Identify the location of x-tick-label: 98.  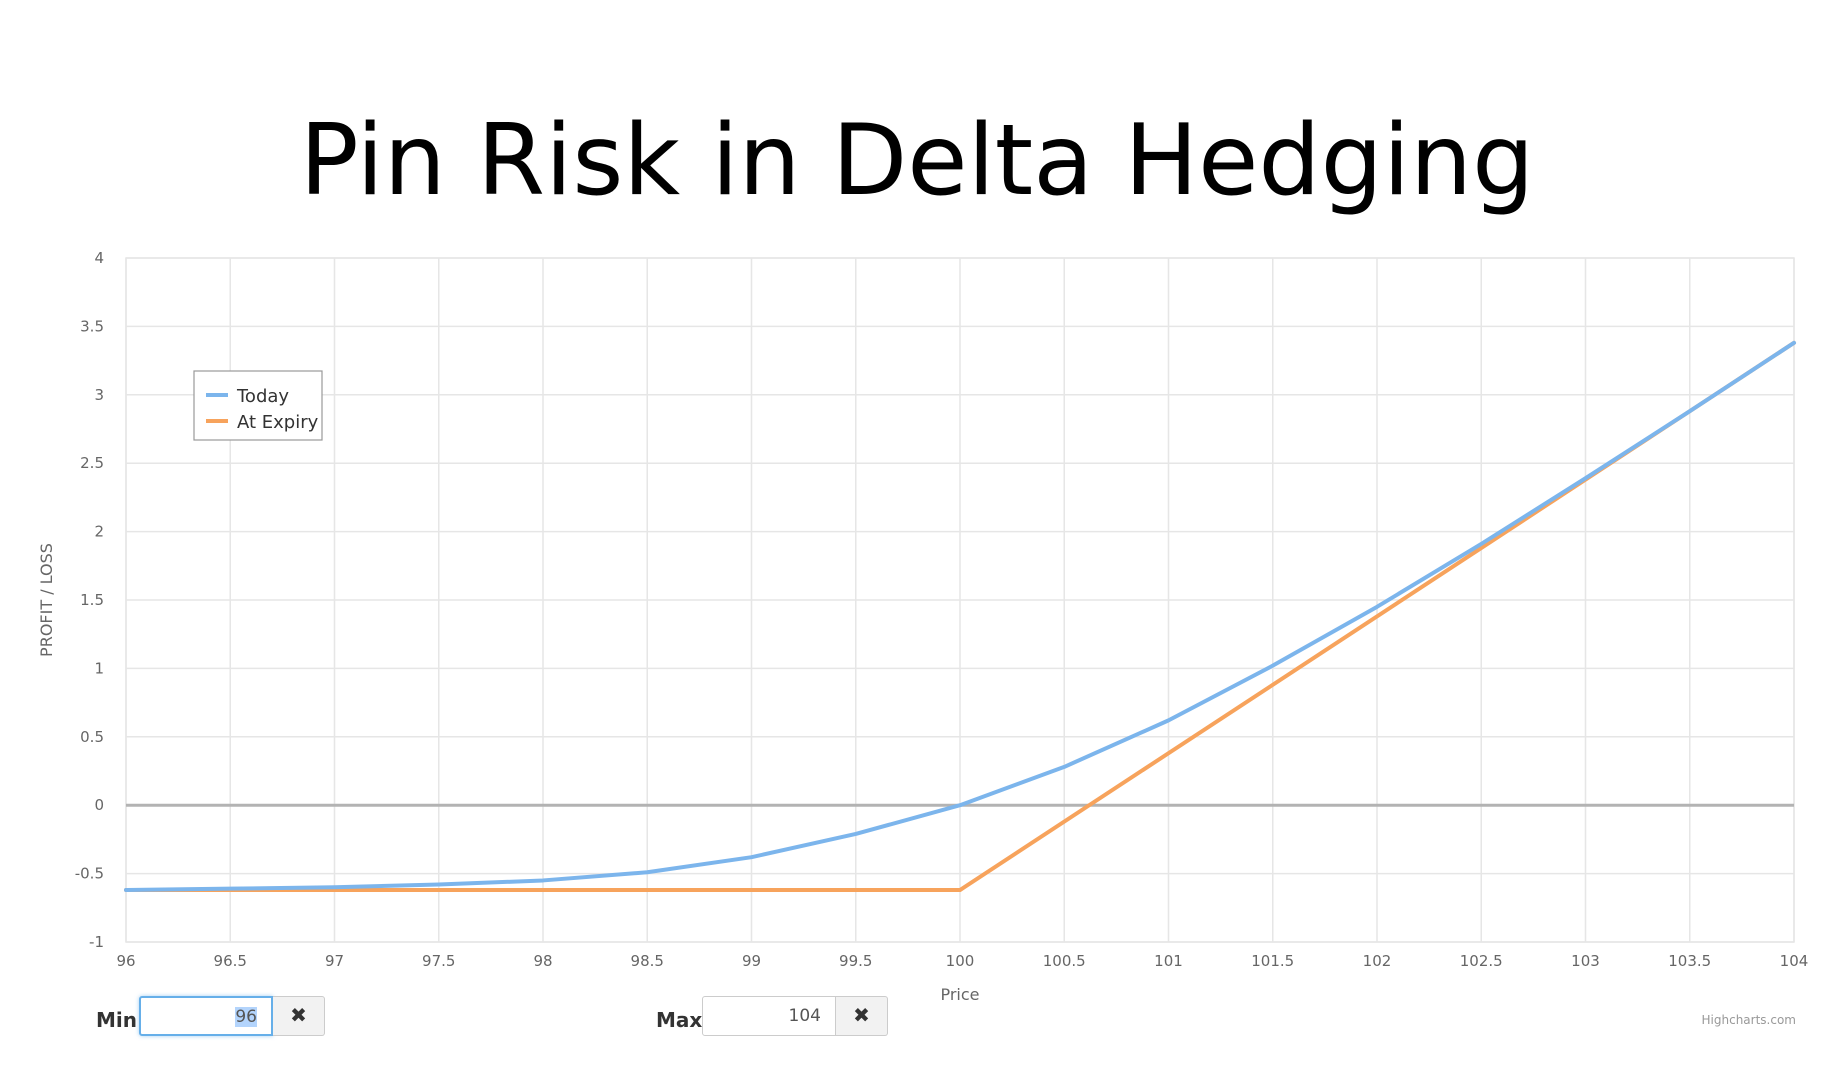
(542, 961).